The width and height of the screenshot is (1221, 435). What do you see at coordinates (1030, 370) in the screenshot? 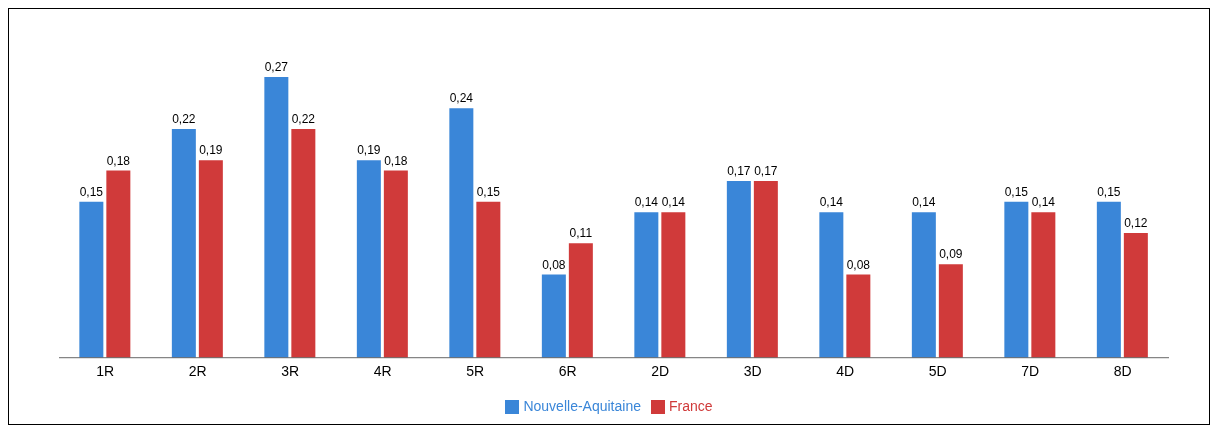
I see `x-tick-label: 7D` at bounding box center [1030, 370].